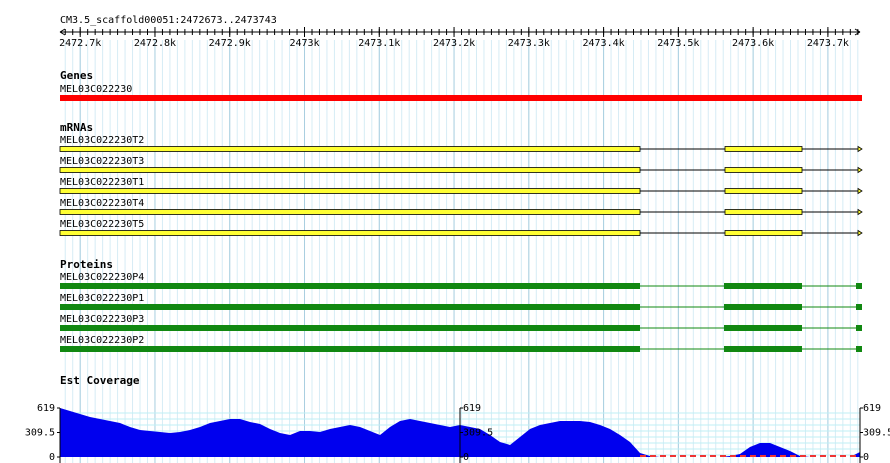  I want to click on ruler-label: 2473.2k, so click(454, 43).